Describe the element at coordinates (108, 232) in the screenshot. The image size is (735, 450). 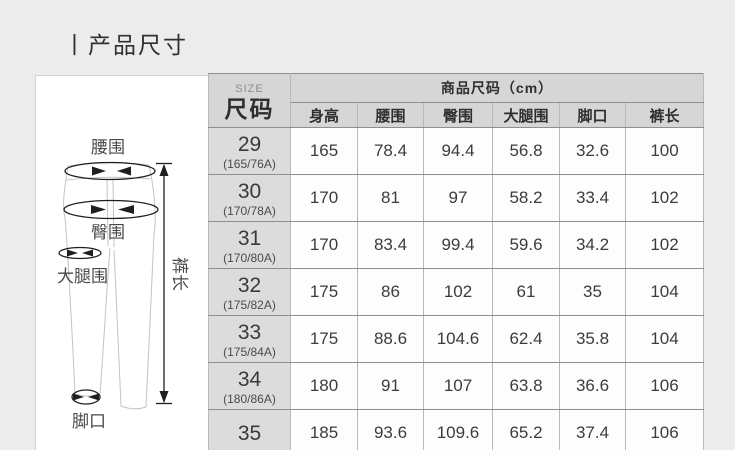
I see `hip-label: 臀围` at that location.